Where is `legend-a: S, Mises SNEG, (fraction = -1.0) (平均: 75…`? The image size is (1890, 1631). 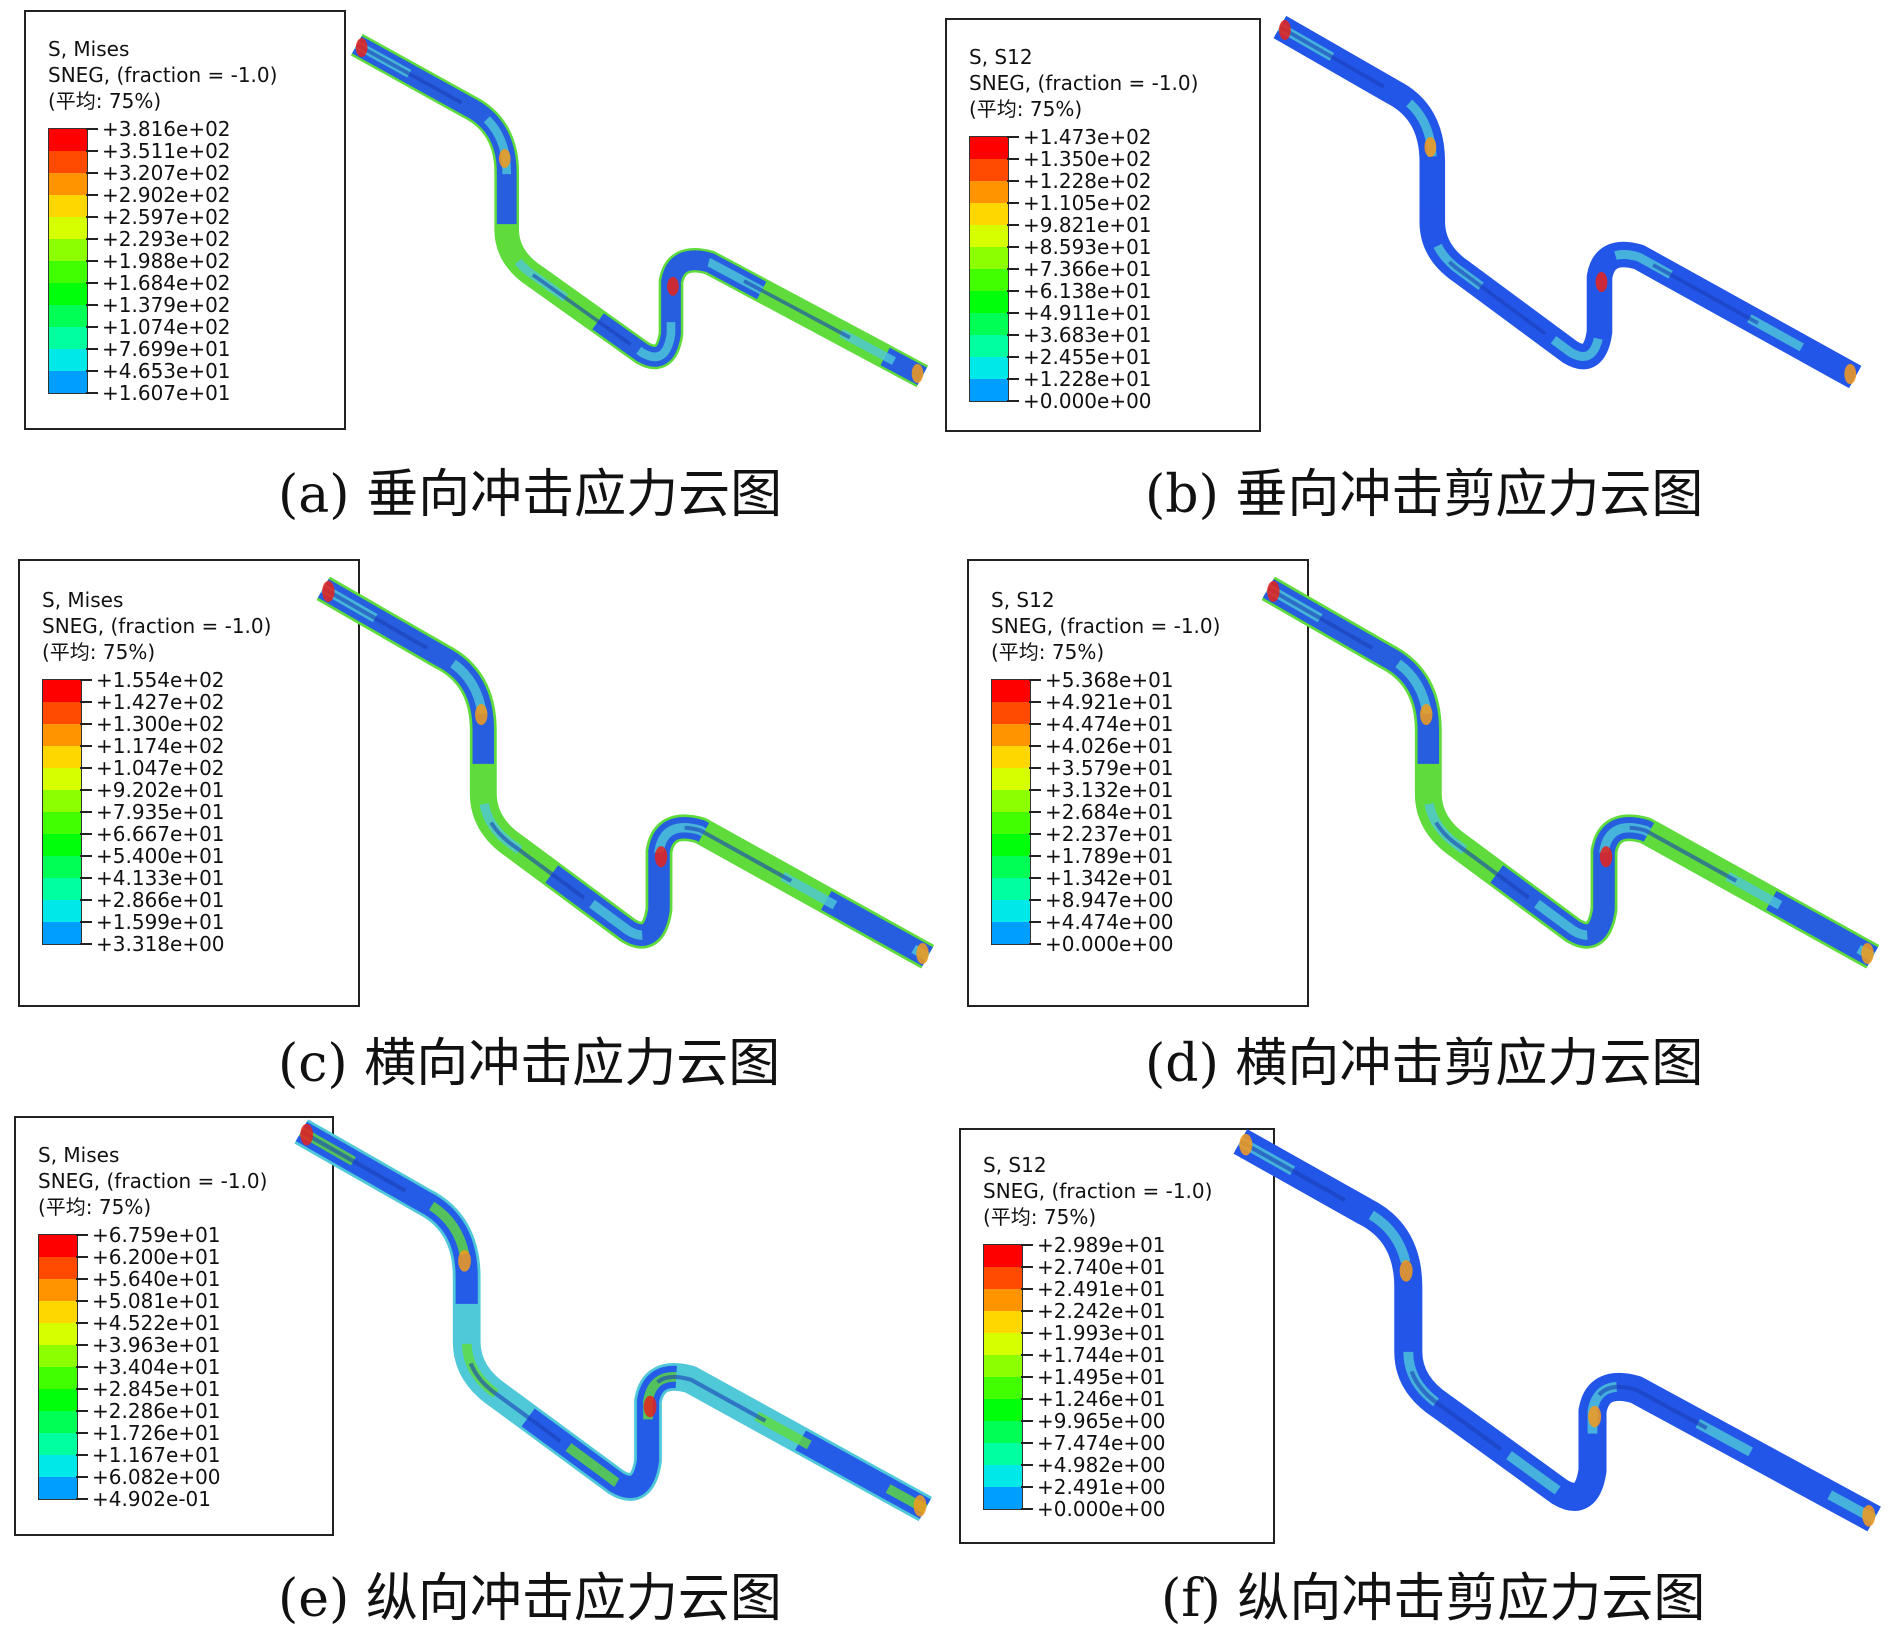
legend-a: S, Mises SNEG, (fraction = -1.0) (平均: 75… is located at coordinates (185, 220).